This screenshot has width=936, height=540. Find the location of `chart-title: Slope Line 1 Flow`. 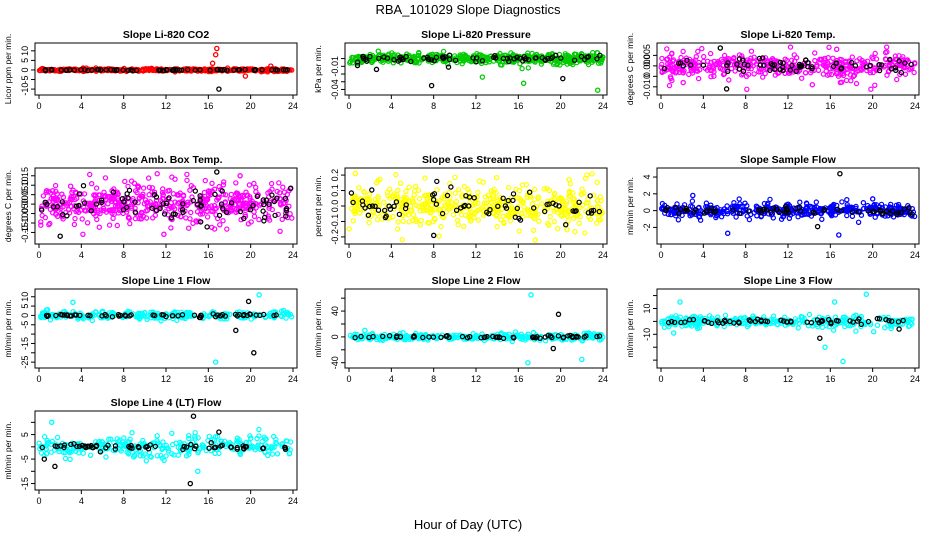

chart-title: Slope Line 1 Flow is located at coordinates (167, 281).